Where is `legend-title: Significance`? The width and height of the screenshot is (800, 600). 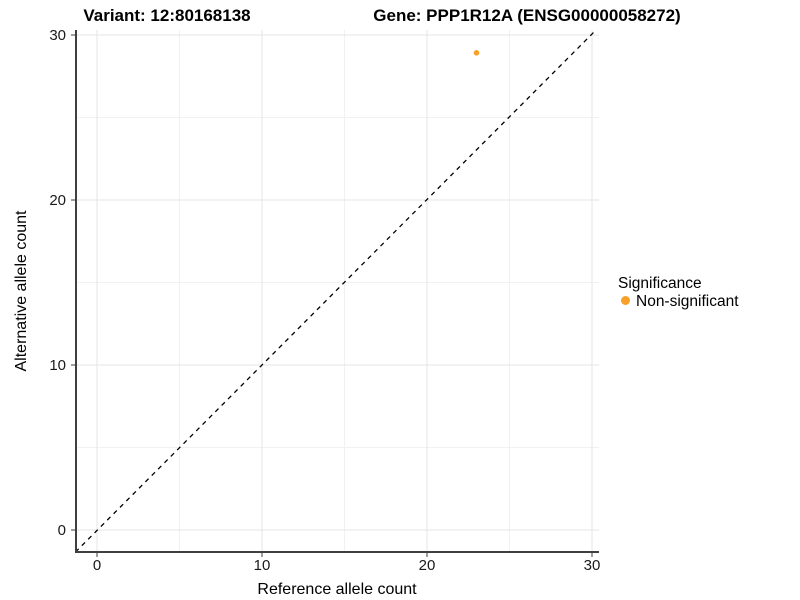 legend-title: Significance is located at coordinates (660, 283).